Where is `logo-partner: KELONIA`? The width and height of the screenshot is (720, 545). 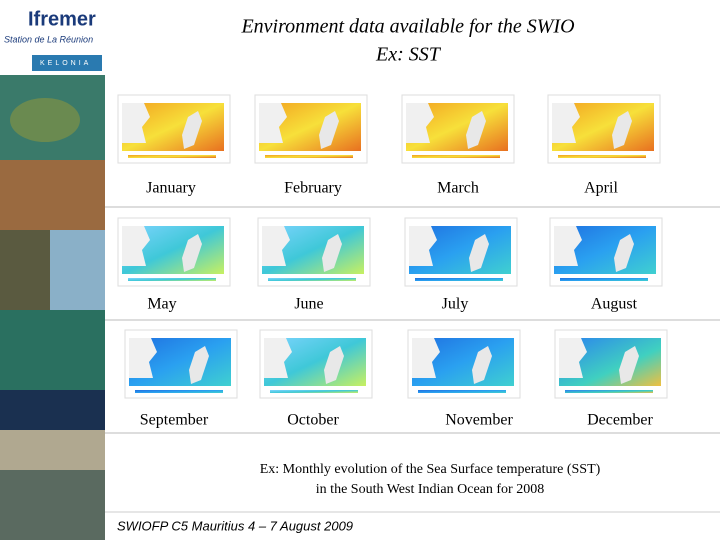
logo-partner: KELONIA is located at coordinates (65, 63).